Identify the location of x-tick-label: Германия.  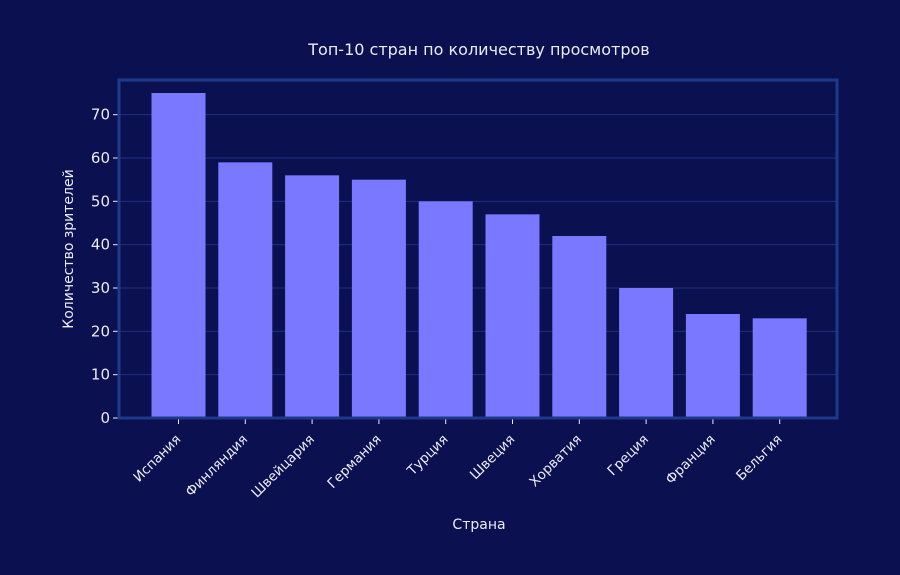
(354, 462).